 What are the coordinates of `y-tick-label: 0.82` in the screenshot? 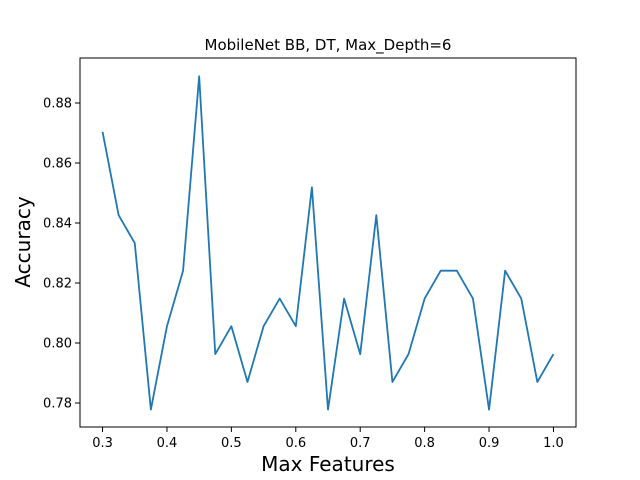 It's located at (57, 284).